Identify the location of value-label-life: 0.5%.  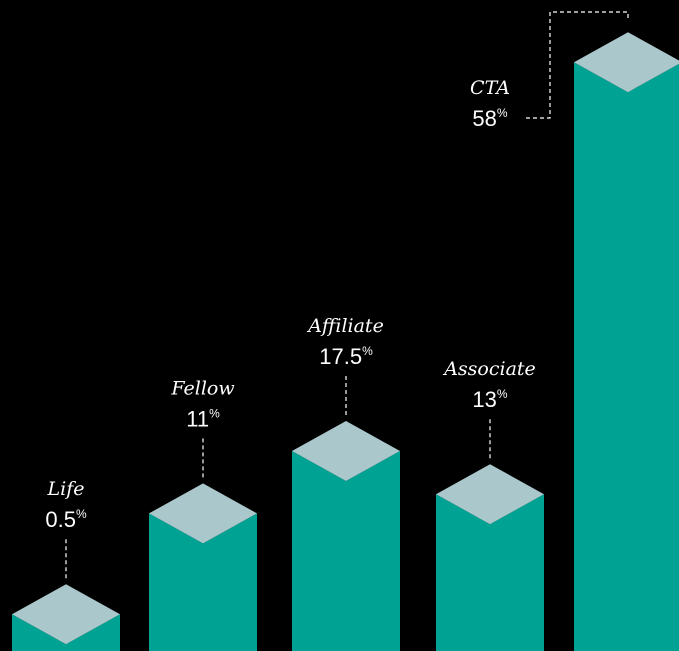
(66, 519).